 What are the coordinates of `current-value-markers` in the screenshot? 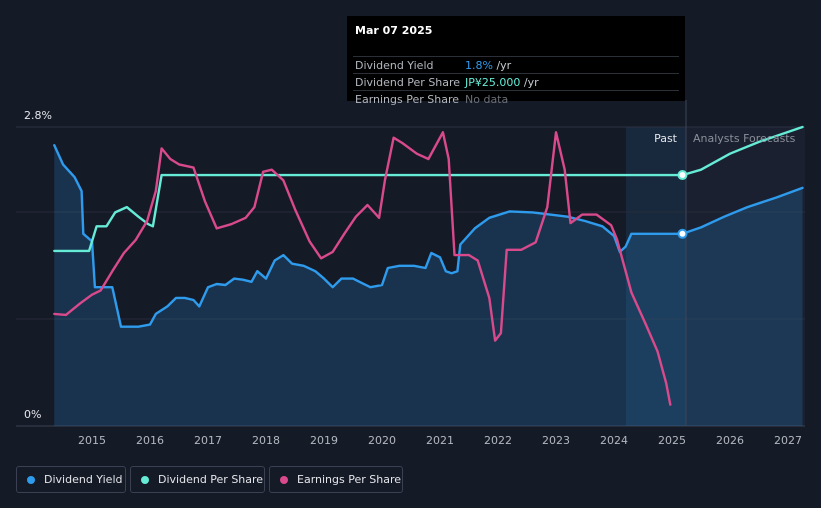 It's located at (682, 204).